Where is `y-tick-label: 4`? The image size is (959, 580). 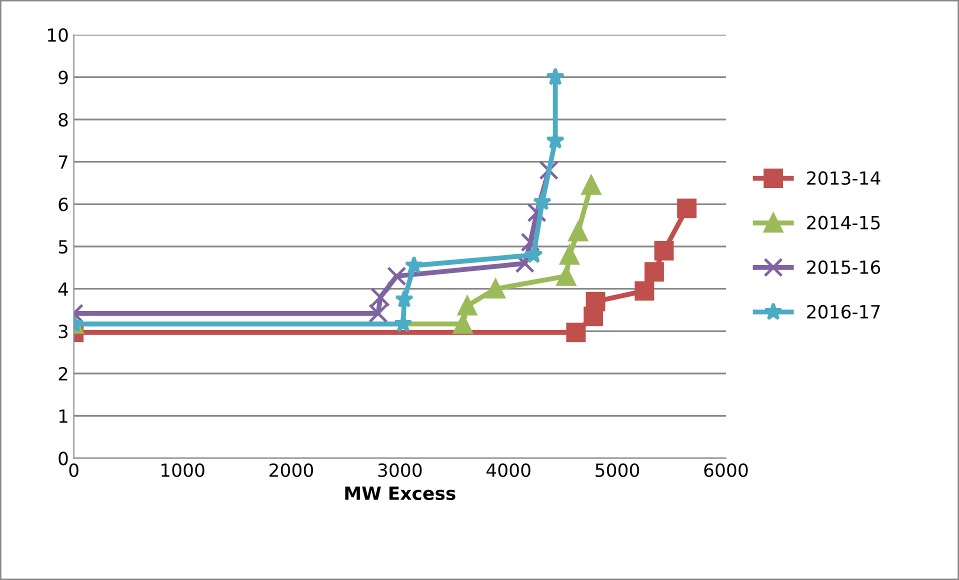 y-tick-label: 4 is located at coordinates (63, 289).